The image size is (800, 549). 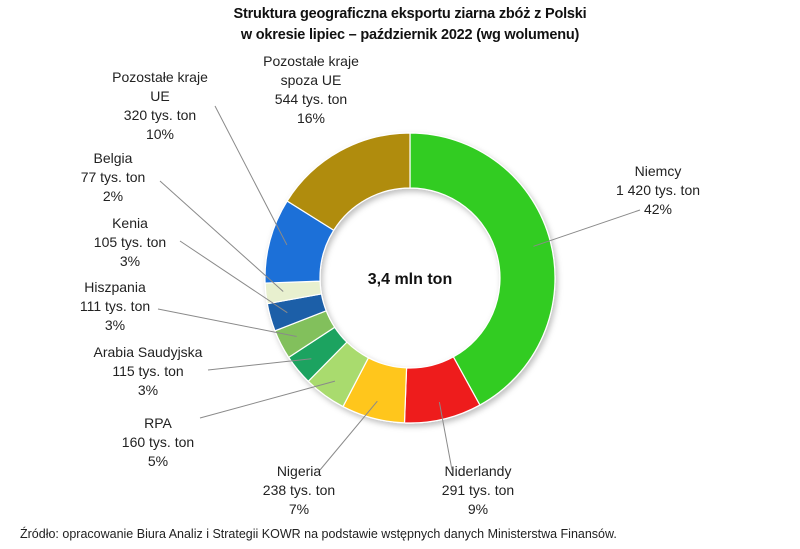 What do you see at coordinates (311, 89) in the screenshot?
I see `label-pozostale-kraje-spoza-ue: Pozostałe kraje spoza UE 544 tys. ton 16%` at bounding box center [311, 89].